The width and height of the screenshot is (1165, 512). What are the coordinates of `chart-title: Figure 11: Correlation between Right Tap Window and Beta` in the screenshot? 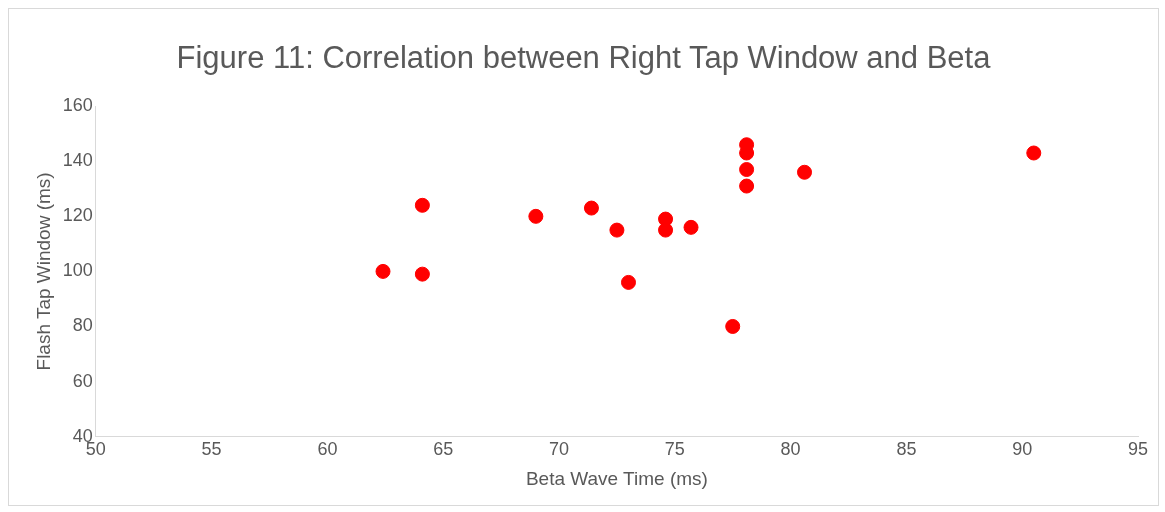 It's located at (584, 58).